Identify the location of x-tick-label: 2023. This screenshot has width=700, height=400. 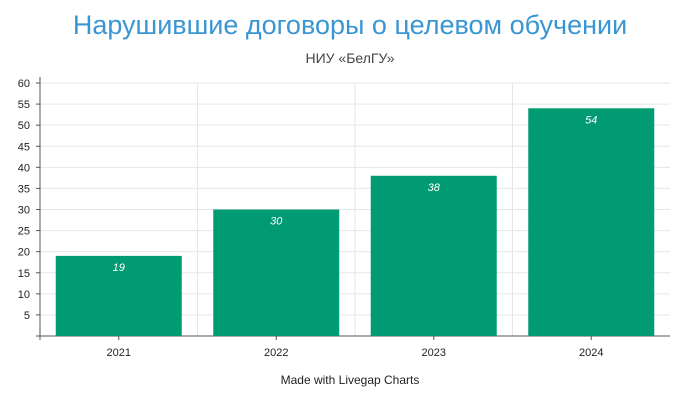
(434, 353).